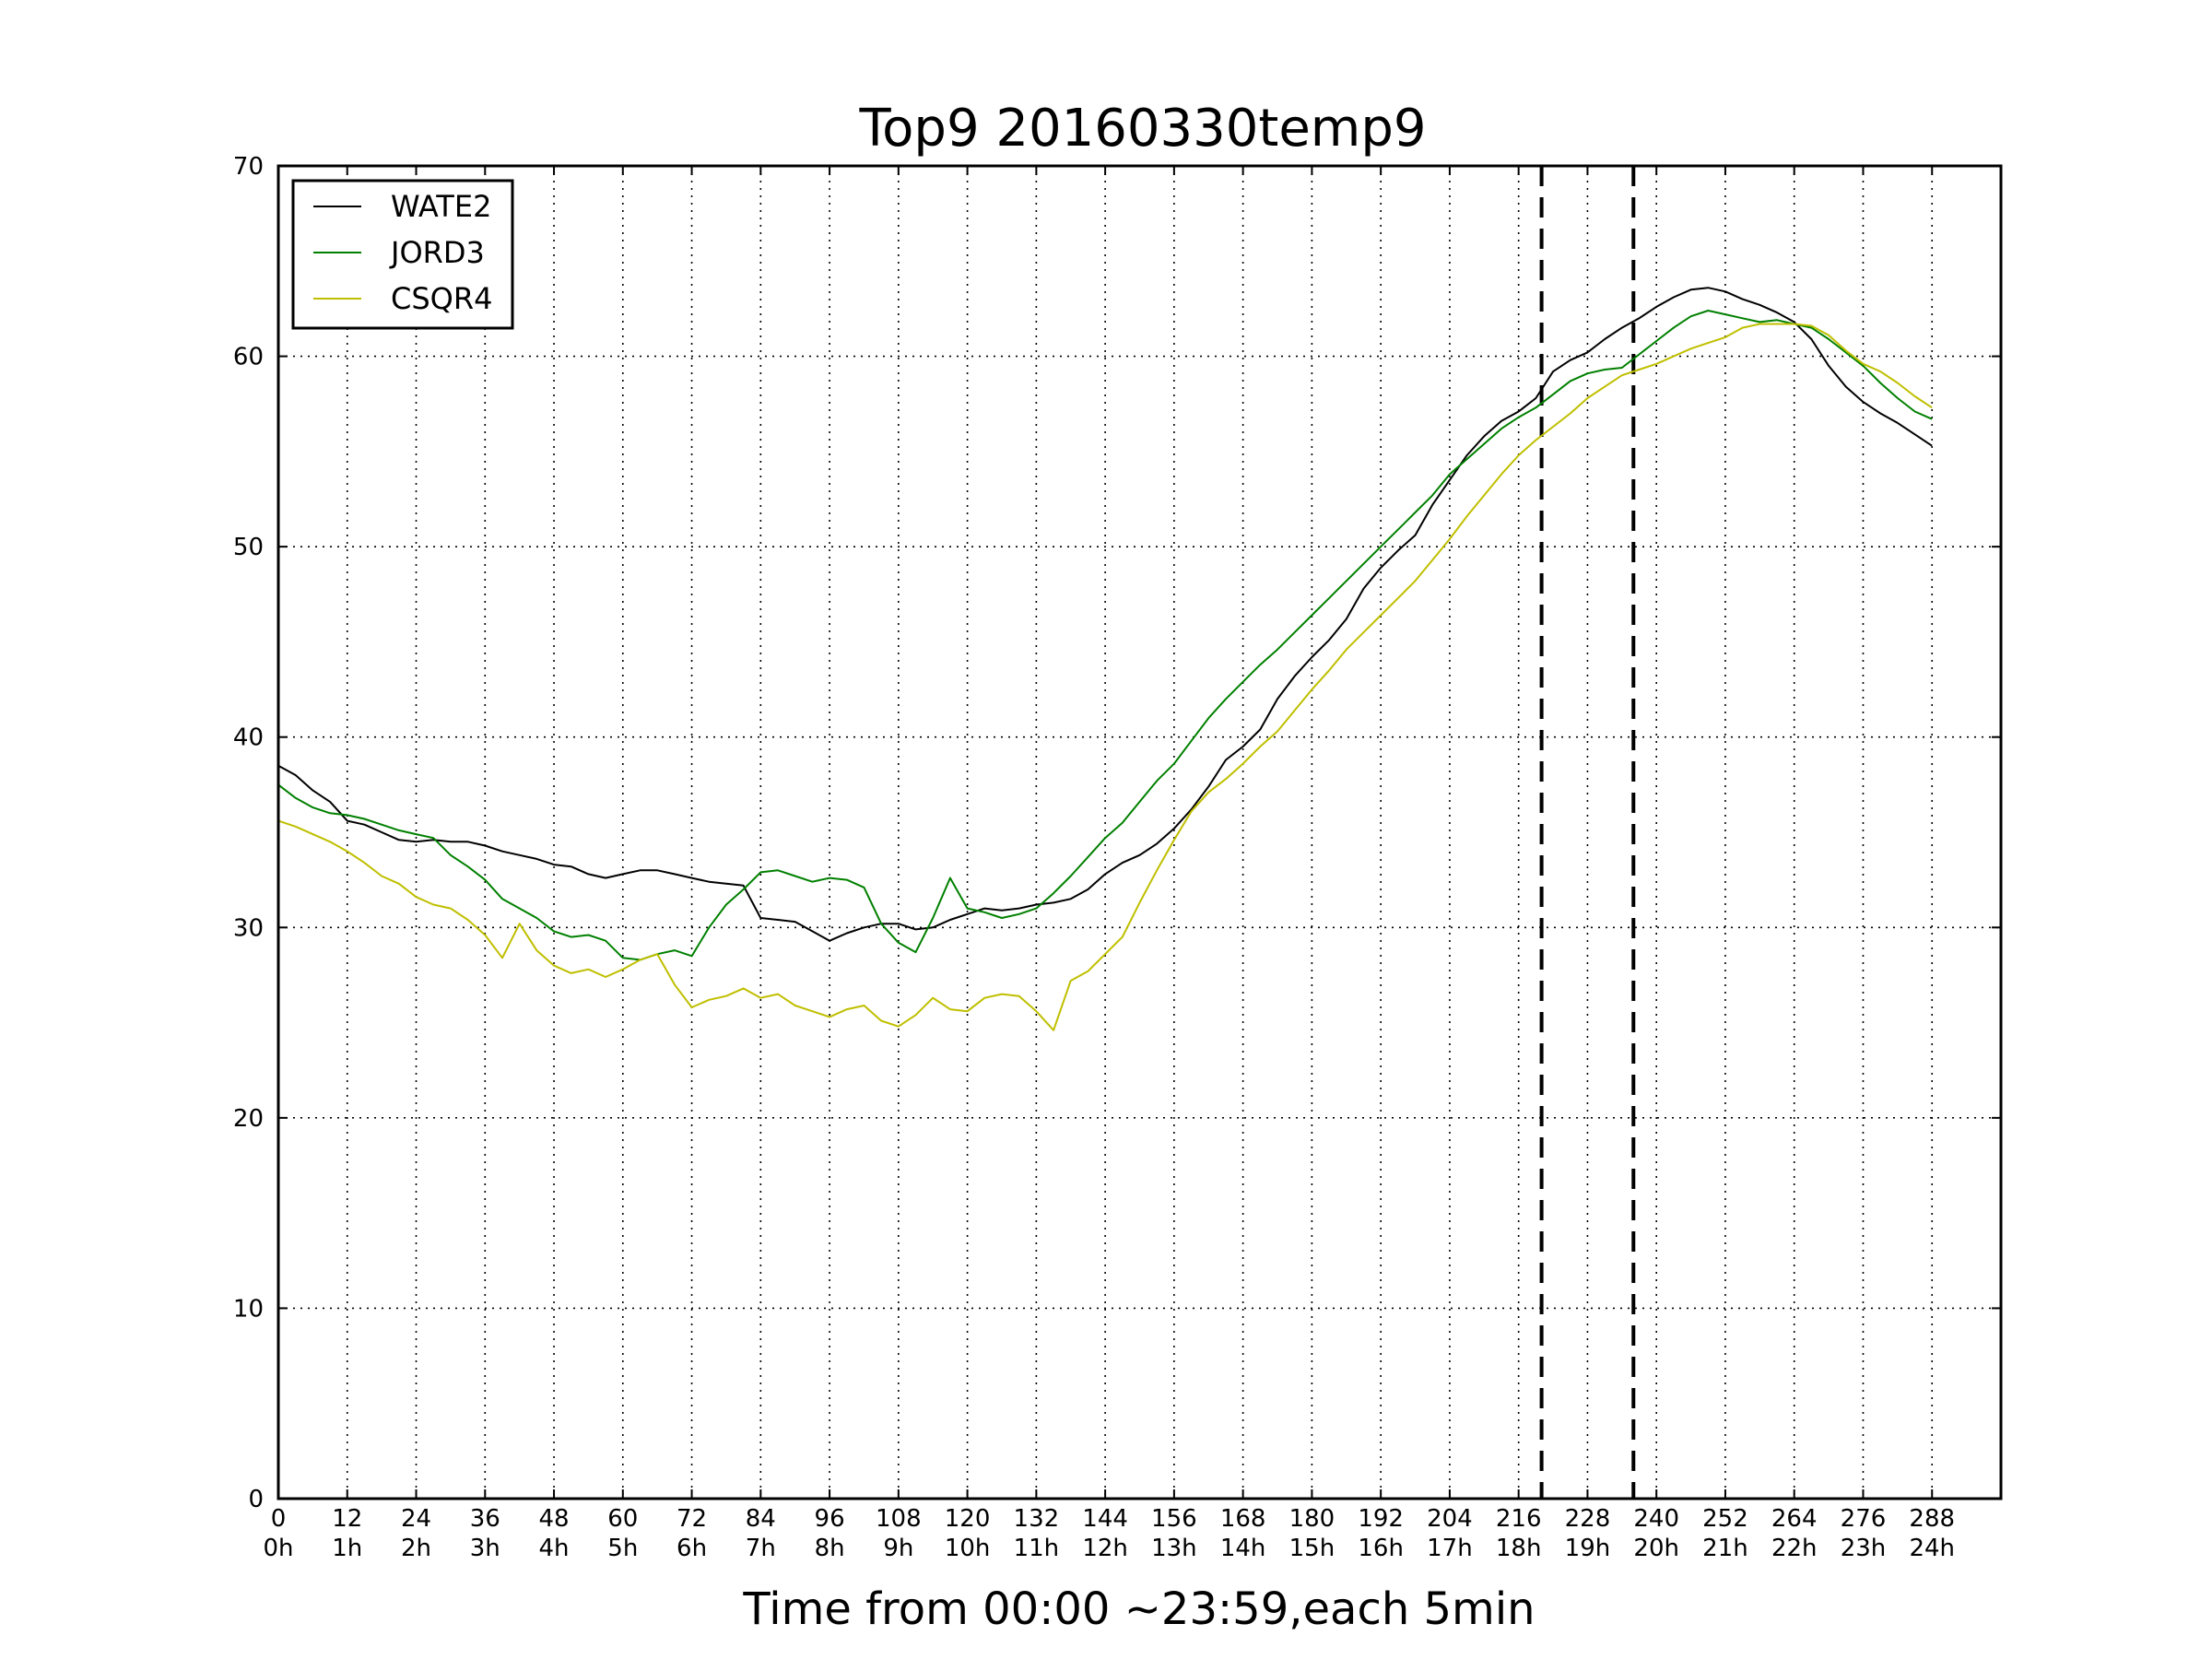  Describe the element at coordinates (441, 206) in the screenshot. I see `legend-label: WATE2` at that location.